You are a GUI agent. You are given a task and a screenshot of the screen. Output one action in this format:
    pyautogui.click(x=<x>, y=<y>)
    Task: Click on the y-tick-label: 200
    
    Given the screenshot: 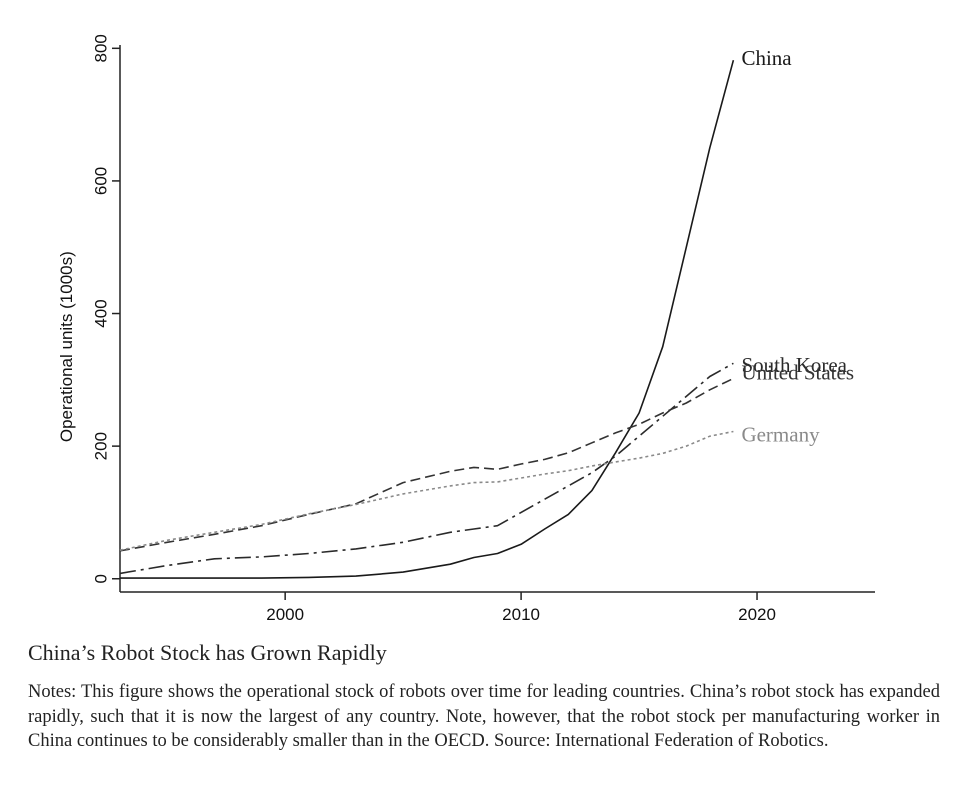 What is the action you would take?
    pyautogui.click(x=100, y=446)
    